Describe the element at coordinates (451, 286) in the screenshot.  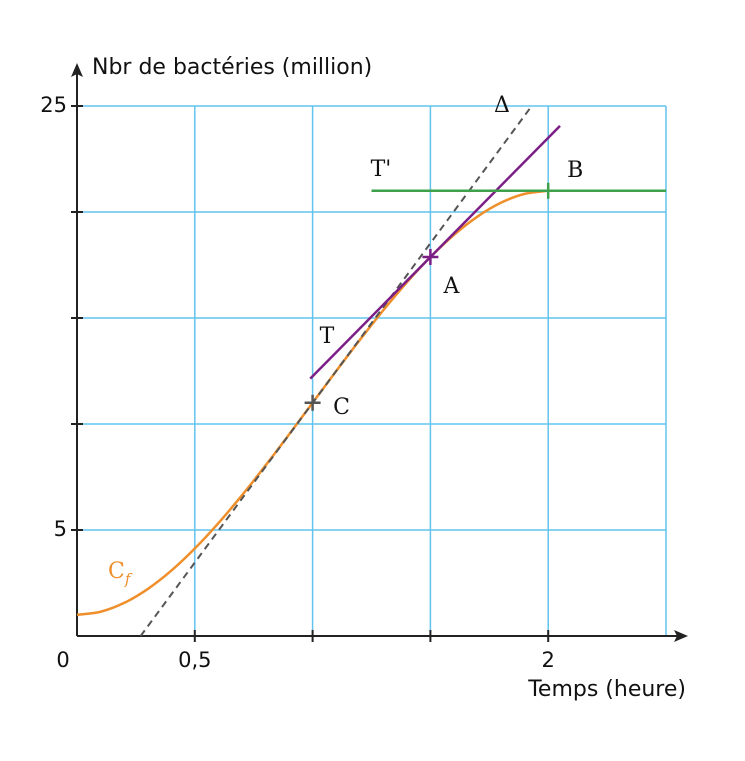
I see `point-label: A` at that location.